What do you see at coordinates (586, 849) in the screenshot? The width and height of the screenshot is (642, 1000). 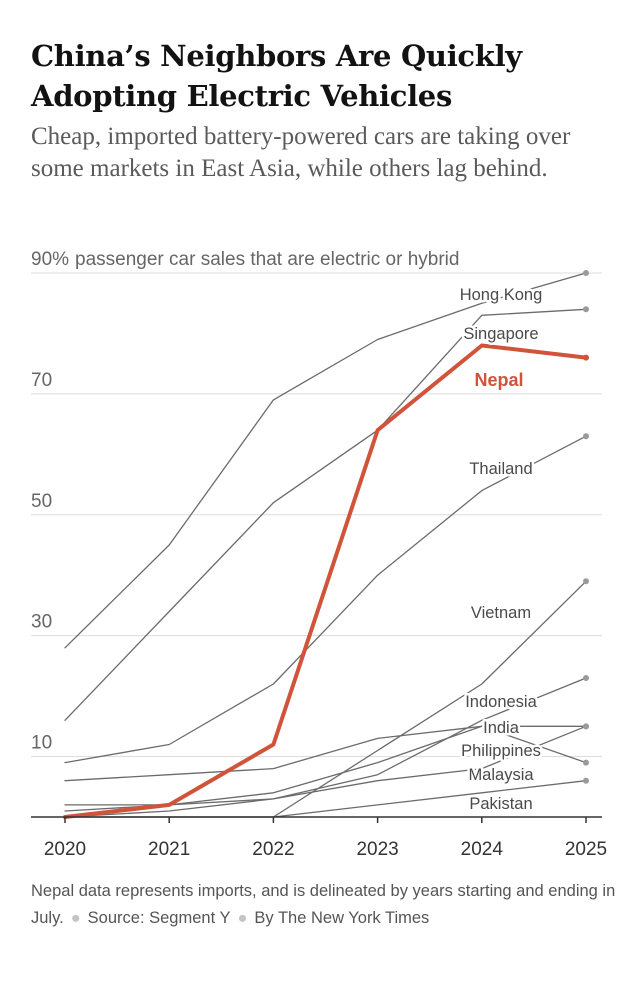 I see `x-tick-label: 2025` at bounding box center [586, 849].